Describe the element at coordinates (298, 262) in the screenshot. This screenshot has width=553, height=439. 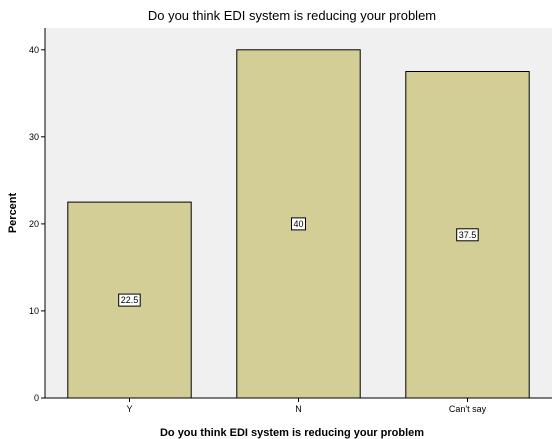
I see `data-labels: 22.5 40 37.5` at that location.